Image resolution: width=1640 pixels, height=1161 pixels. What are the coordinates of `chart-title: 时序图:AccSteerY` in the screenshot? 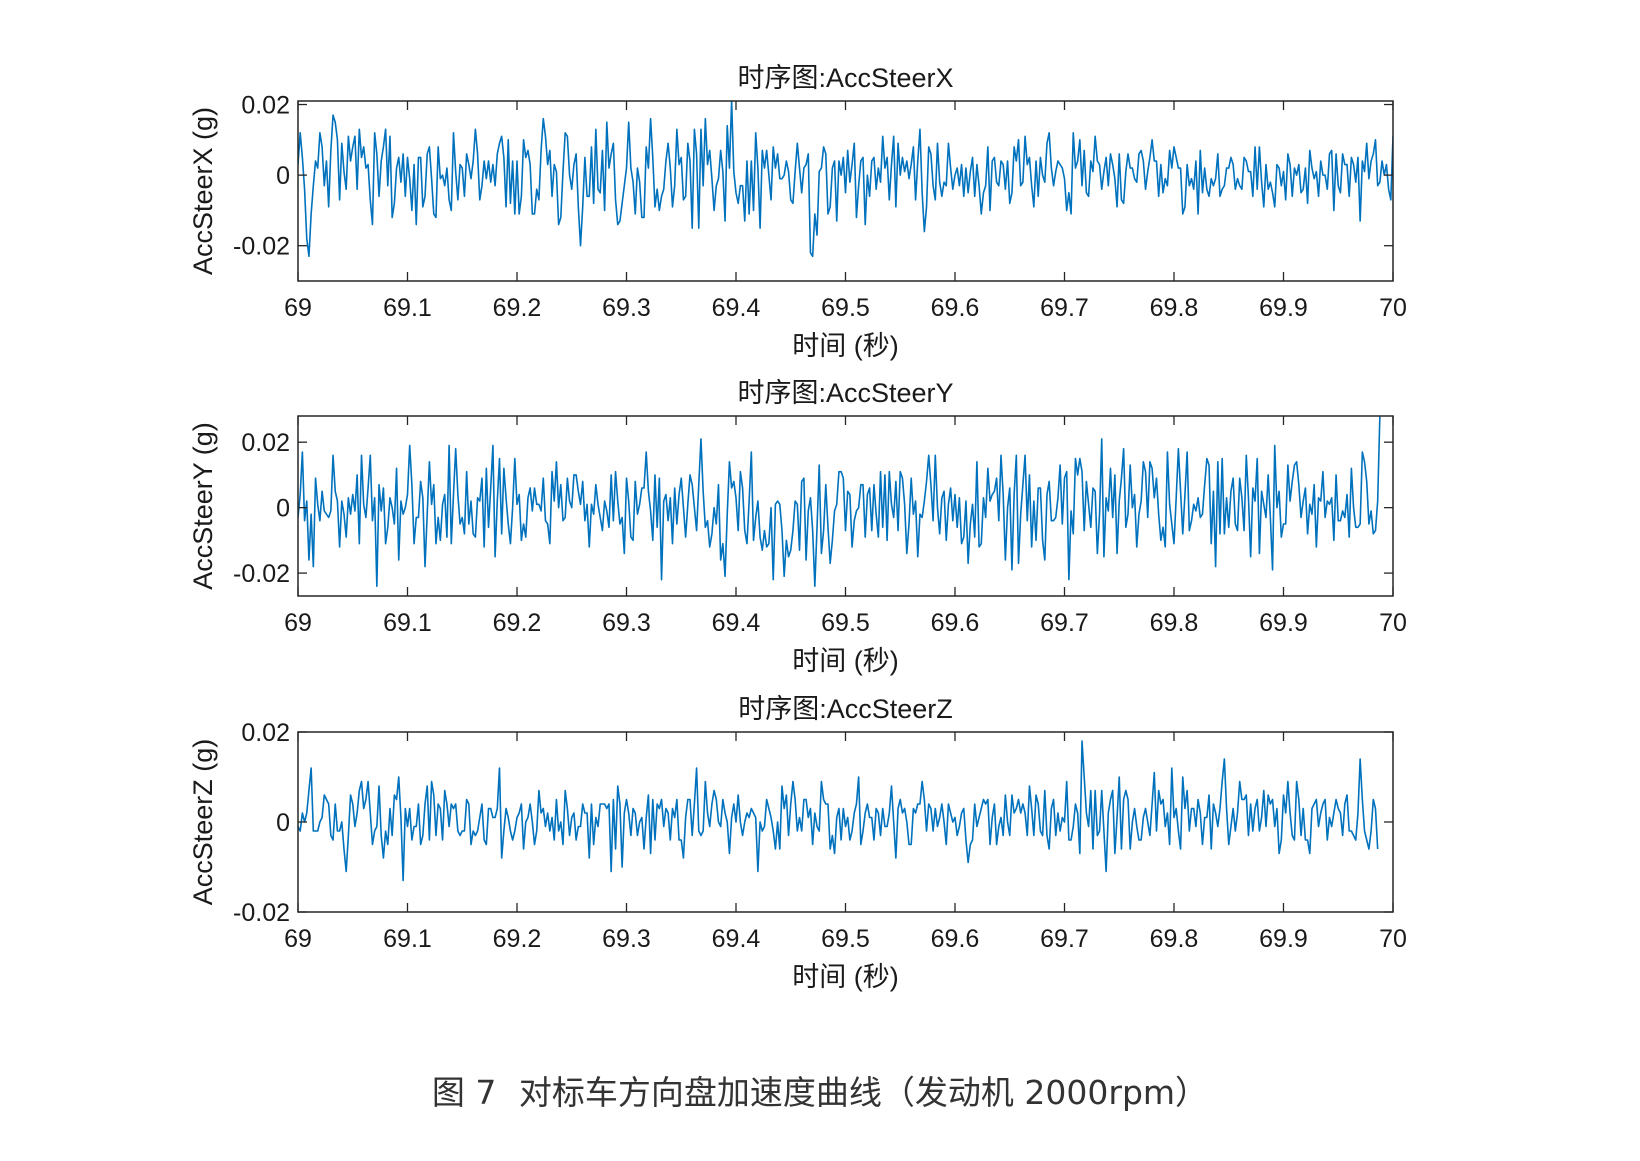 It's located at (845, 393).